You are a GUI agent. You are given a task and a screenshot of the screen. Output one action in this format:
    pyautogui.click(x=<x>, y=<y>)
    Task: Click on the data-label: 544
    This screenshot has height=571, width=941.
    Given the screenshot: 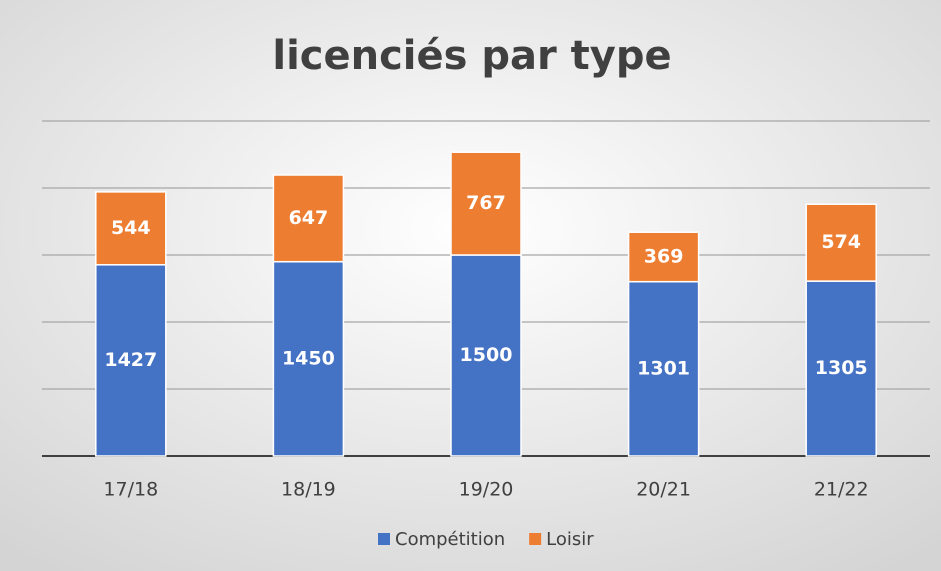 What is the action you would take?
    pyautogui.click(x=131, y=228)
    